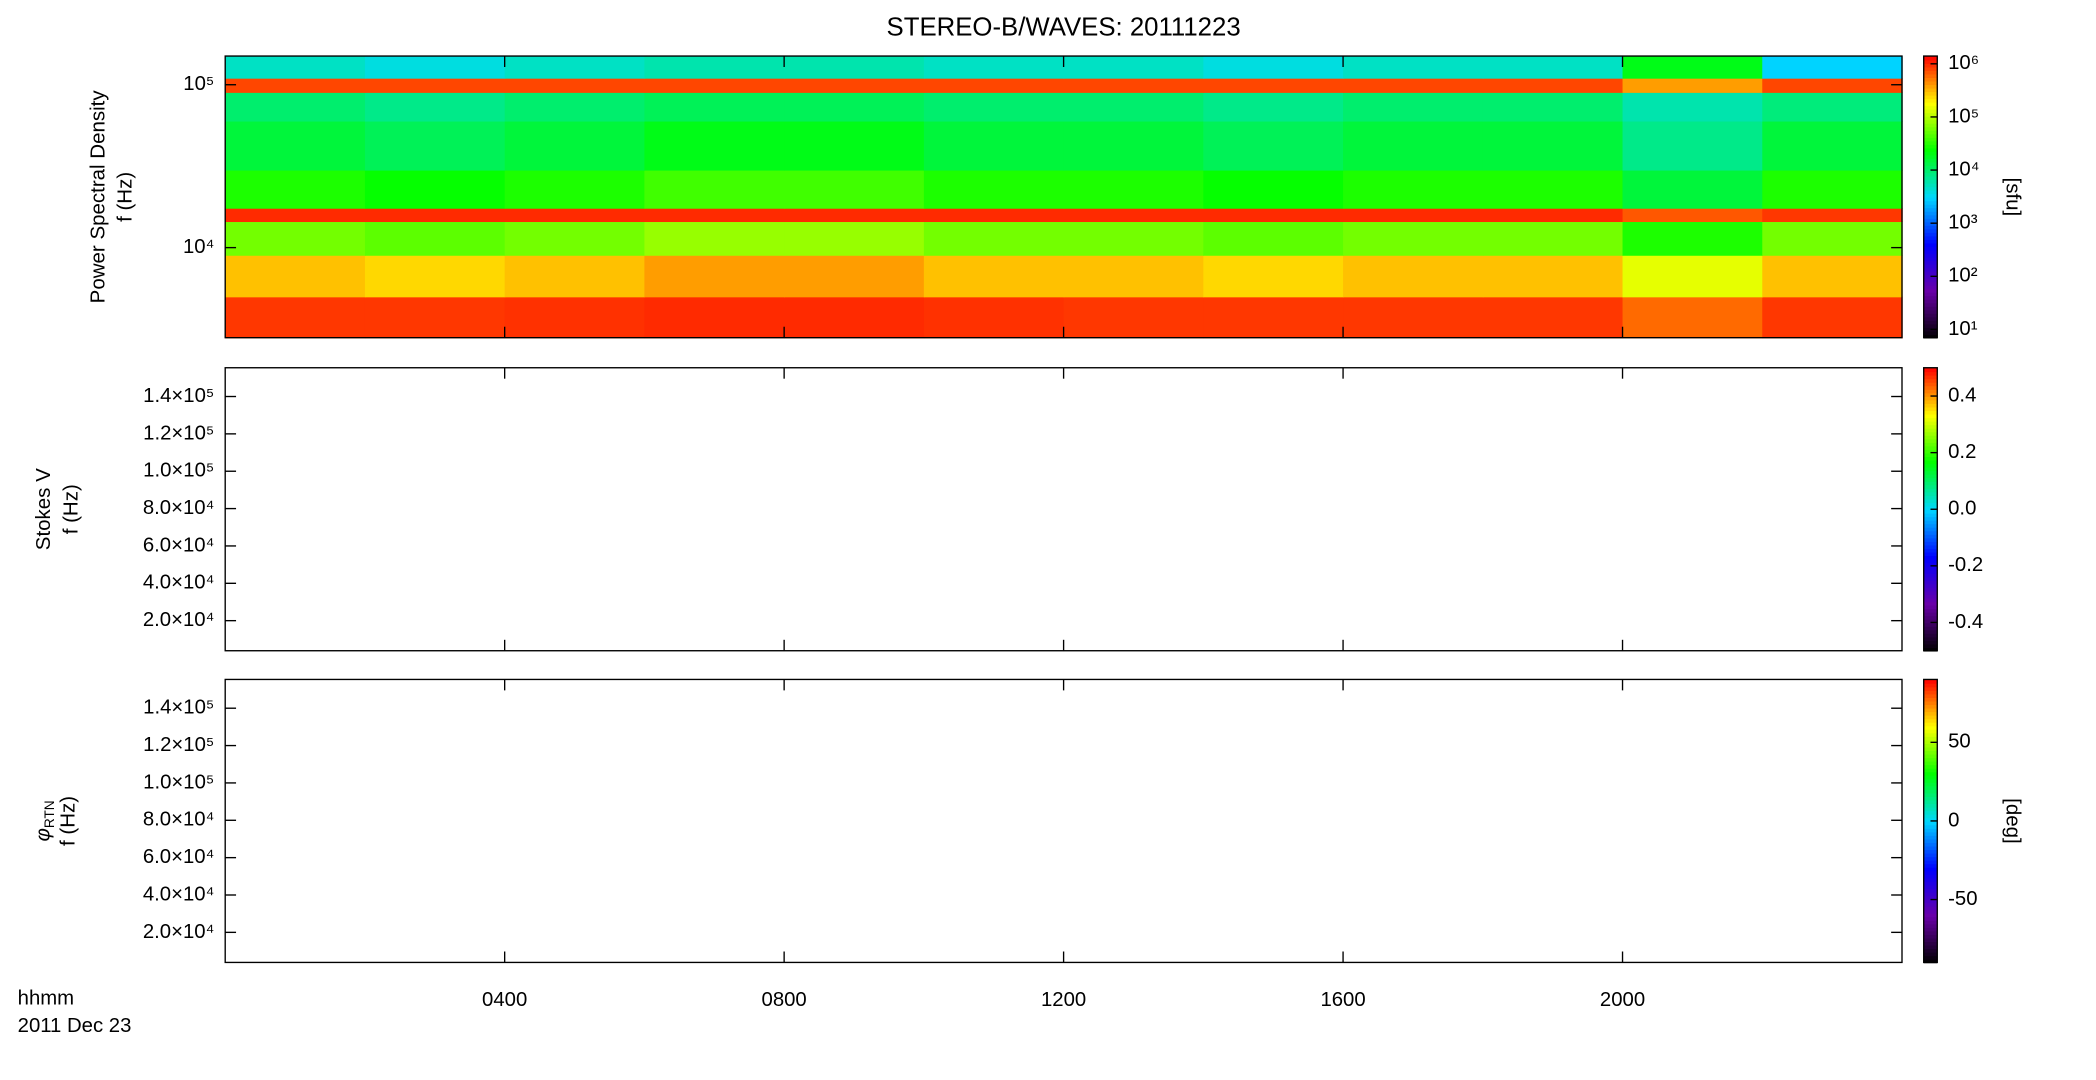  What do you see at coordinates (44, 509) in the screenshot?
I see `y-axis-label: Stokes V` at bounding box center [44, 509].